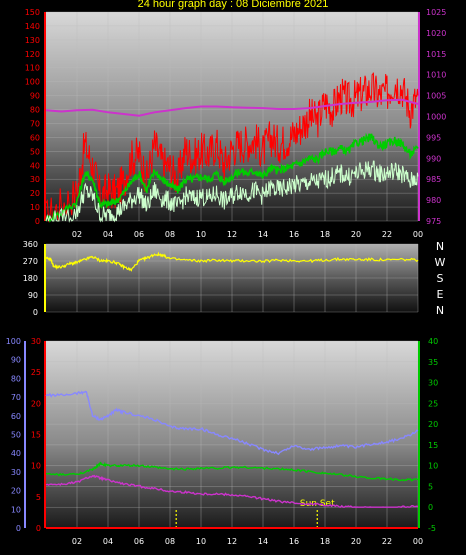  Describe the element at coordinates (418, 541) in the screenshot. I see `temp-x-tick-label: 00` at that location.